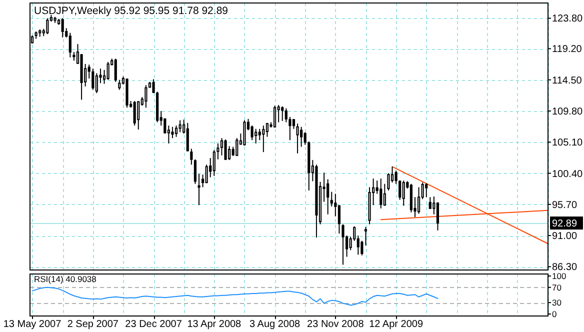 Image resolution: width=584 pixels, height=332 pixels. I want to click on y-tick-label: 30, so click(557, 303).